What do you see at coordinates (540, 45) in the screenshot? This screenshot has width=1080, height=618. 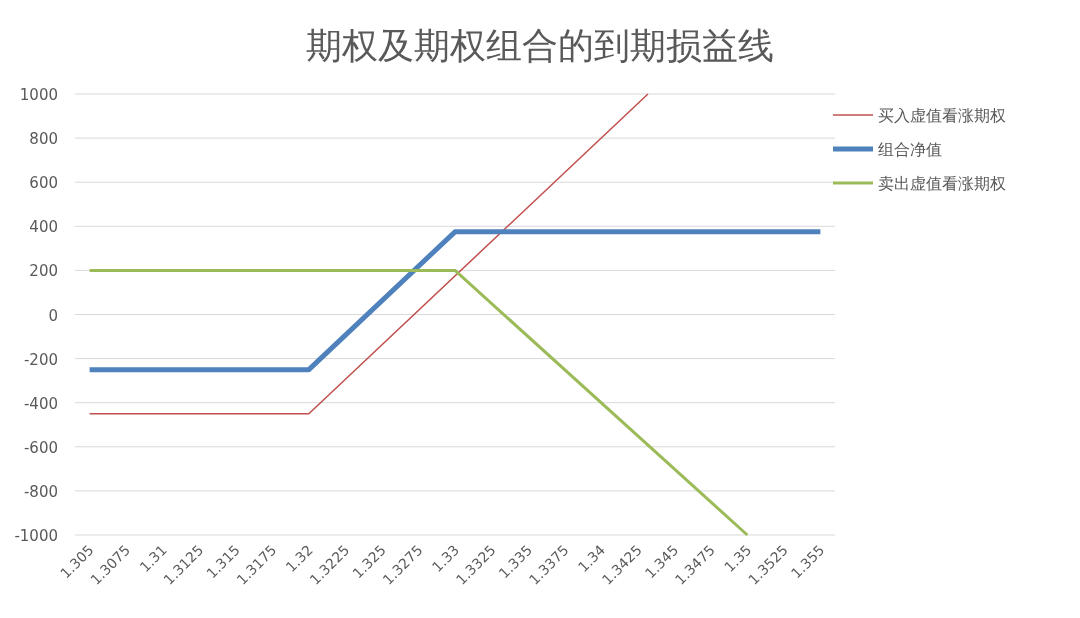 I see `chart-title: 期权及期权组合的到期损益线` at bounding box center [540, 45].